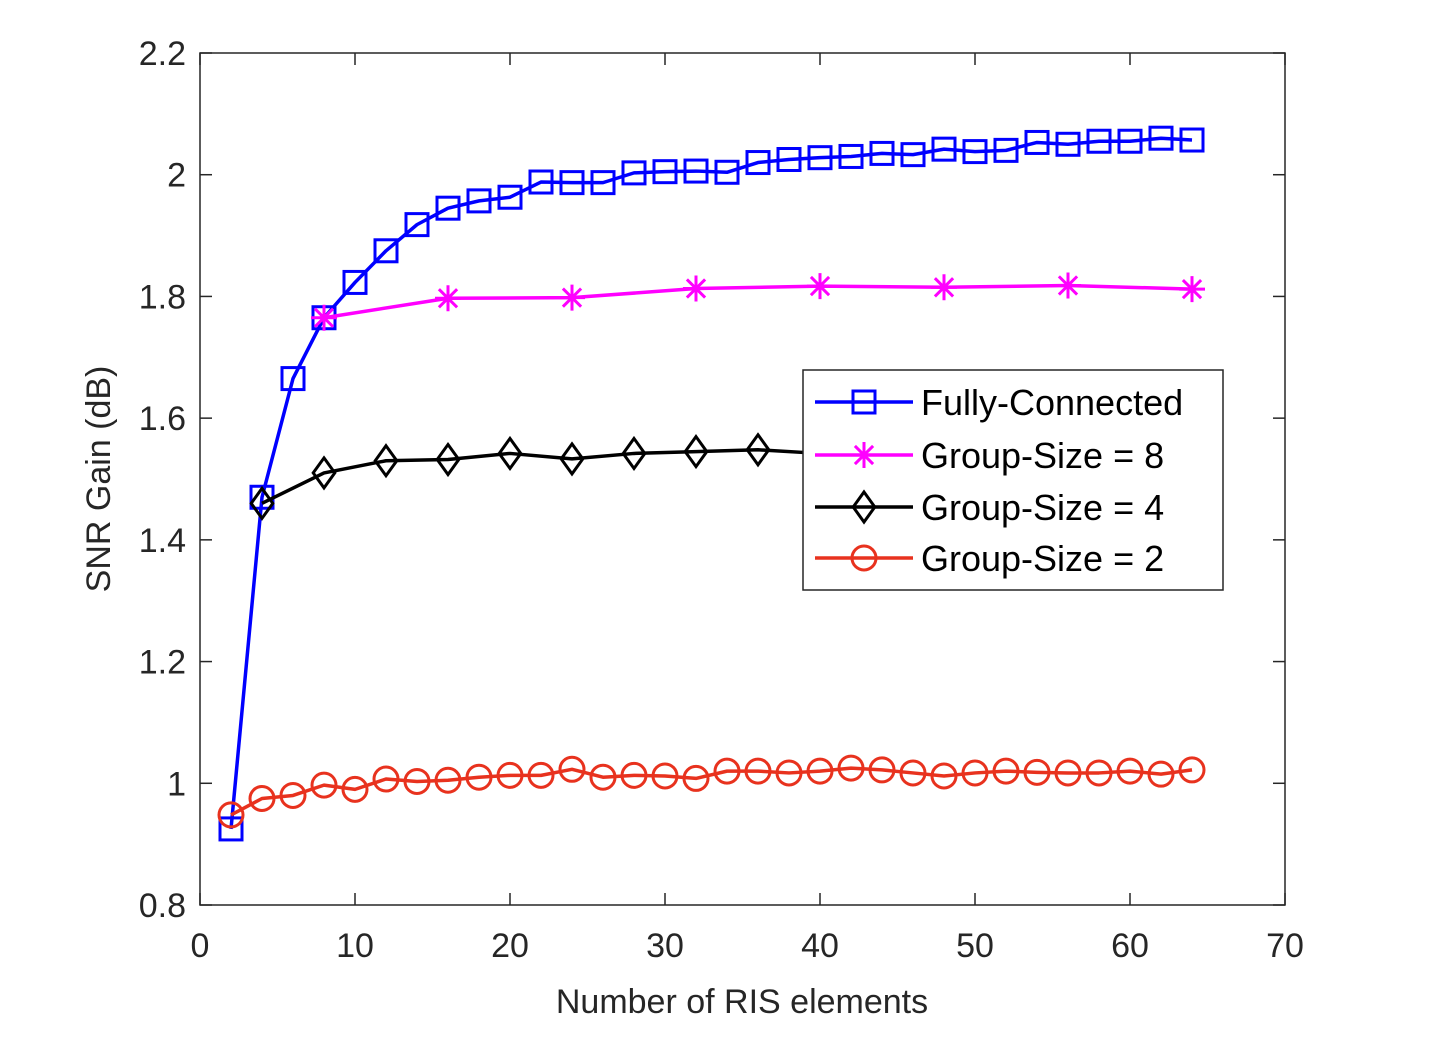 This screenshot has height=1060, width=1450. What do you see at coordinates (989, 455) in the screenshot?
I see `legend-item: Group-Size = 8` at bounding box center [989, 455].